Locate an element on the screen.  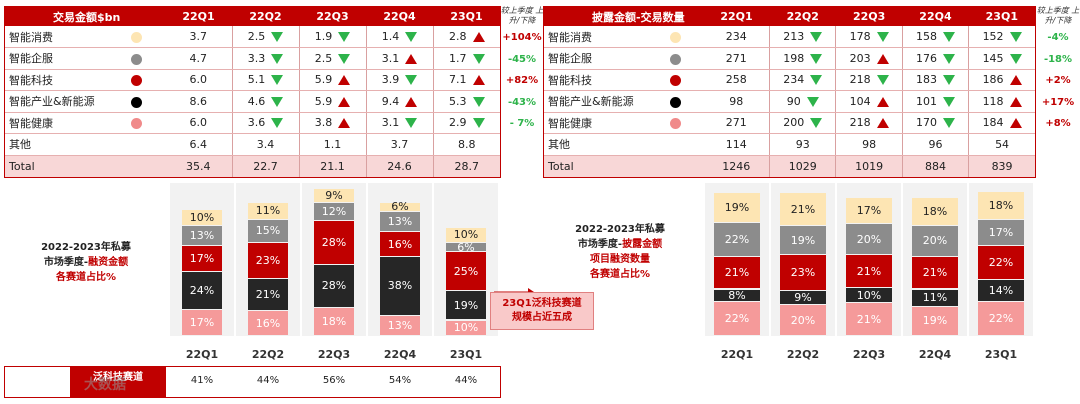
cell-value: 118 is located at coordinates (993, 101).